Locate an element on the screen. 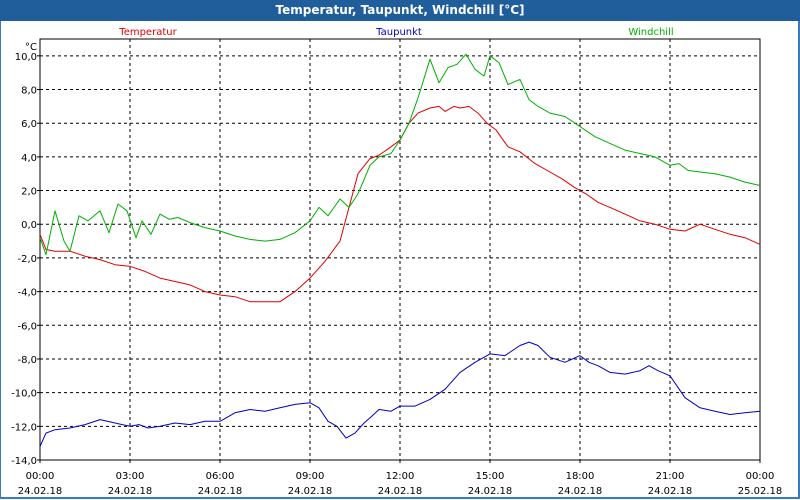 This screenshot has height=500, width=800. x-tick-time: 18:00 is located at coordinates (580, 476).